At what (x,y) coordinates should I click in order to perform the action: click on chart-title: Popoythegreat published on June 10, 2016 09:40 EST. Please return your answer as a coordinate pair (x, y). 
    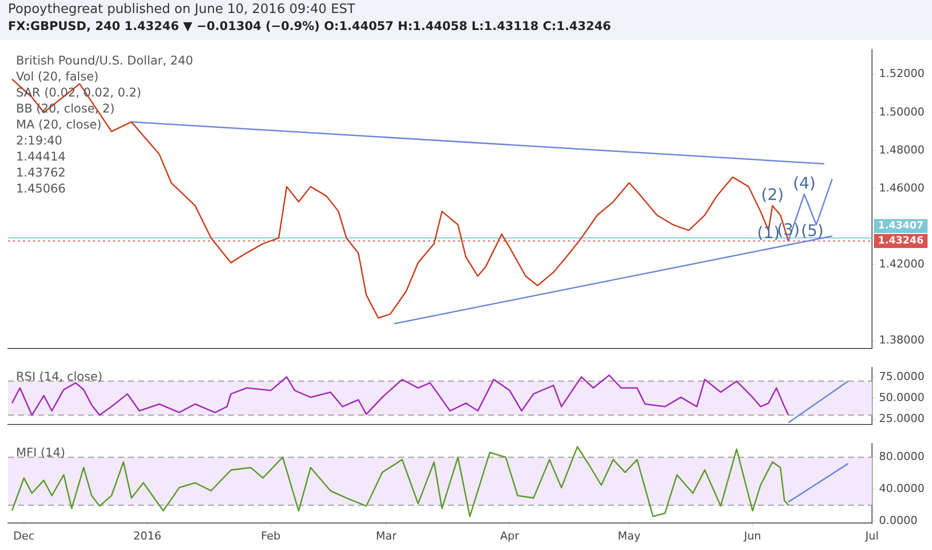
    Looking at the image, I should click on (182, 9).